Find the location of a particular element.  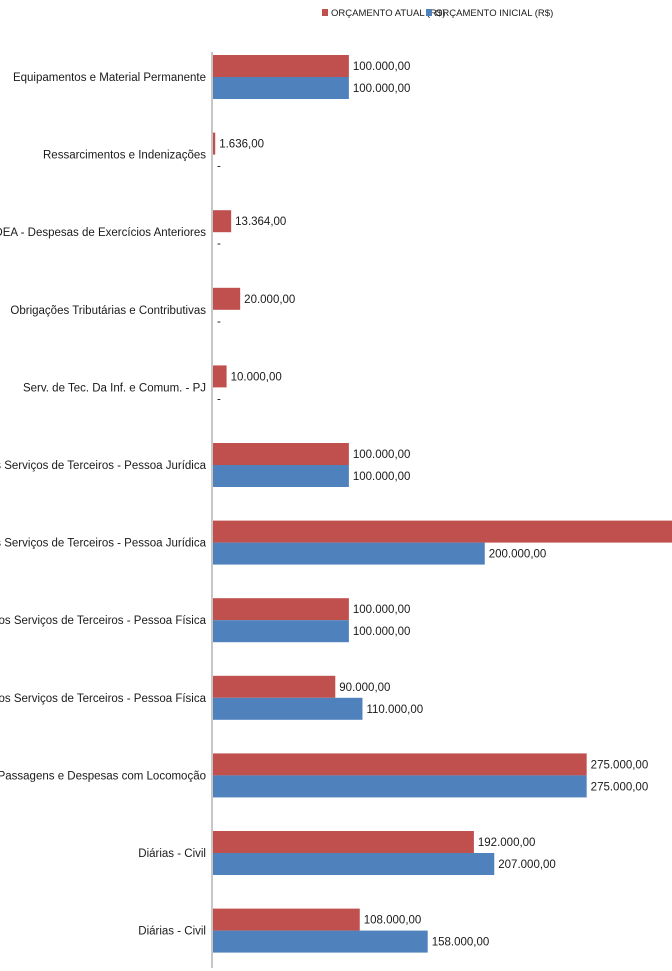

category-label: Equipamentos e Material Permanente is located at coordinates (109, 78).